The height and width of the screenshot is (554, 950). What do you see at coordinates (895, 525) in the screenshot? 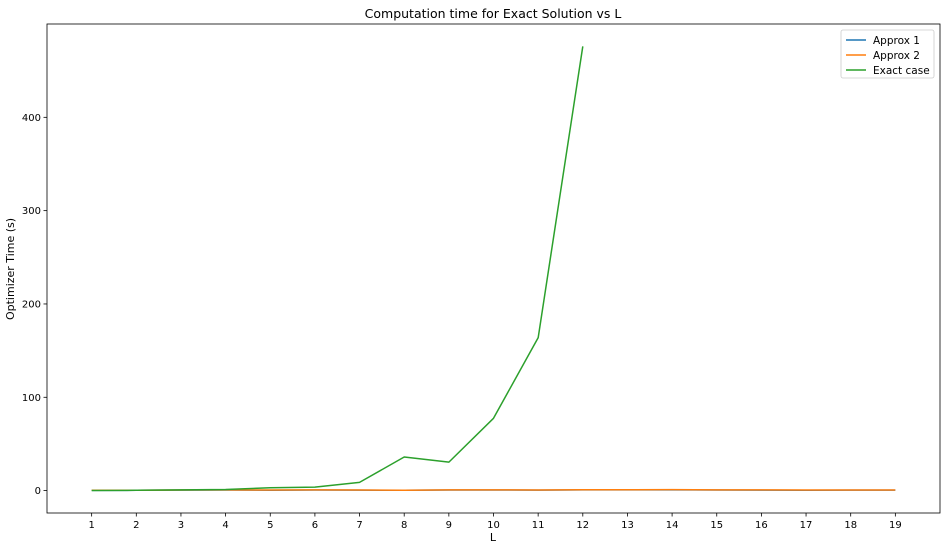
I see `x-tick-label: 19` at bounding box center [895, 525].